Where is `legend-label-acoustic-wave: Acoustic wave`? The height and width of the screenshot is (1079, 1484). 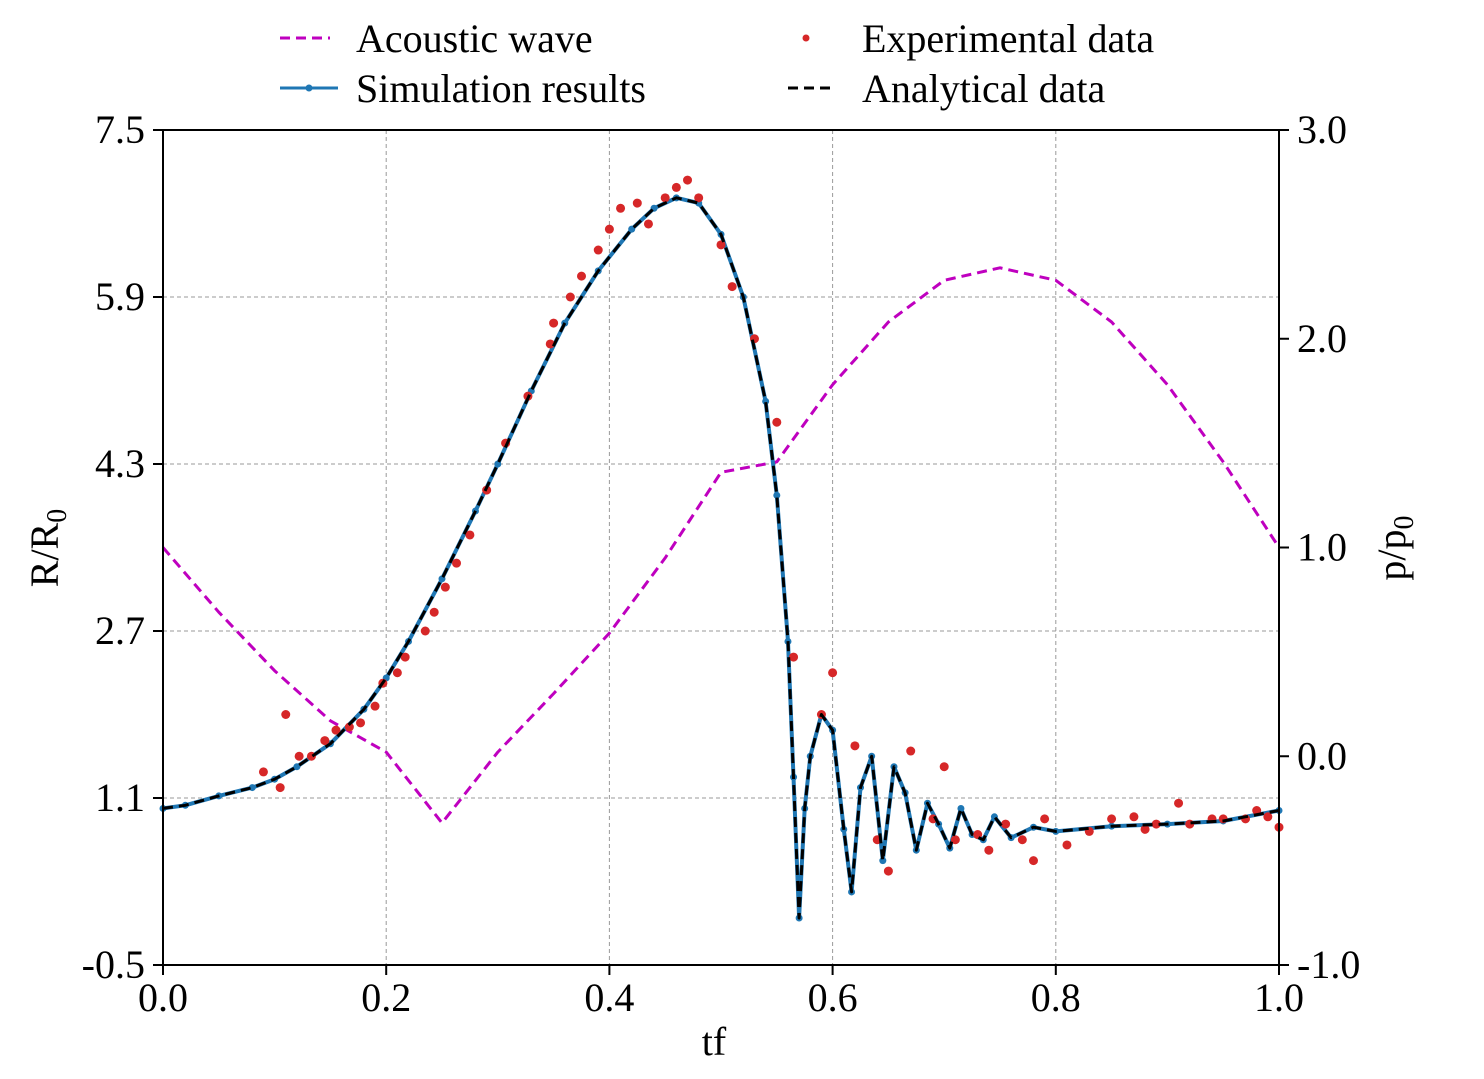 legend-label-acoustic-wave: Acoustic wave is located at coordinates (474, 38).